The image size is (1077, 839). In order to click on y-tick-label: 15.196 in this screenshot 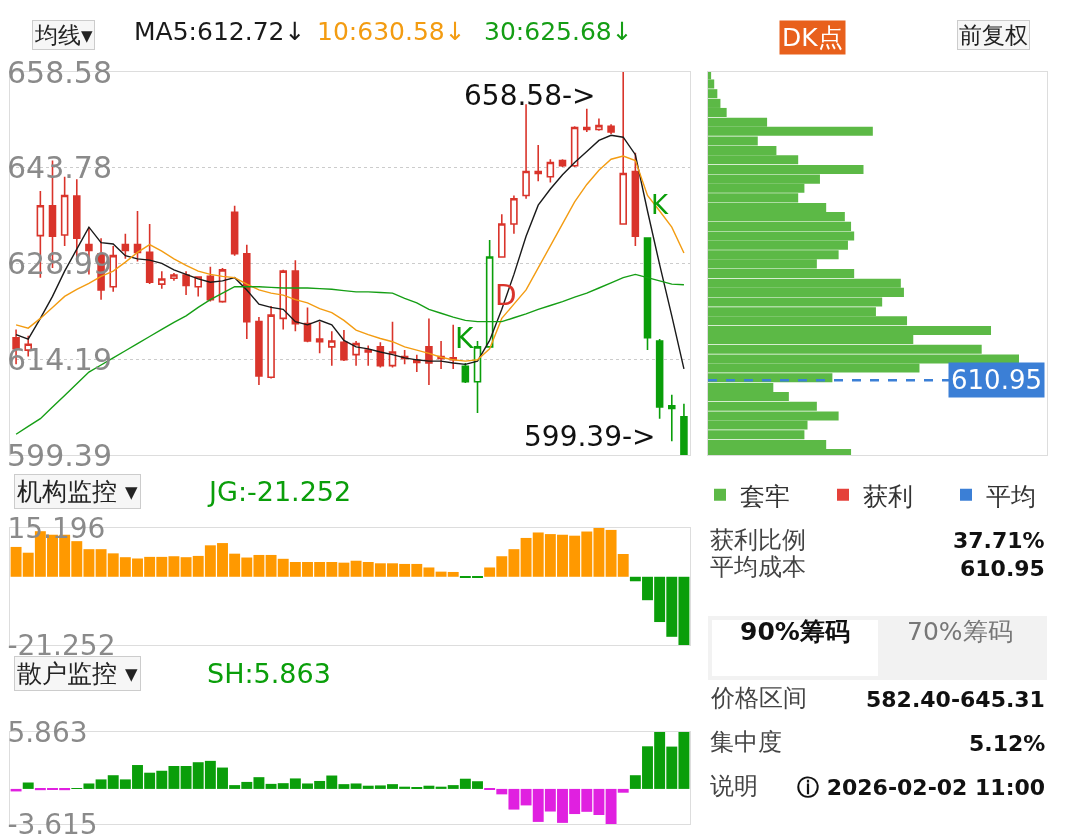, I will do `click(56, 528)`.